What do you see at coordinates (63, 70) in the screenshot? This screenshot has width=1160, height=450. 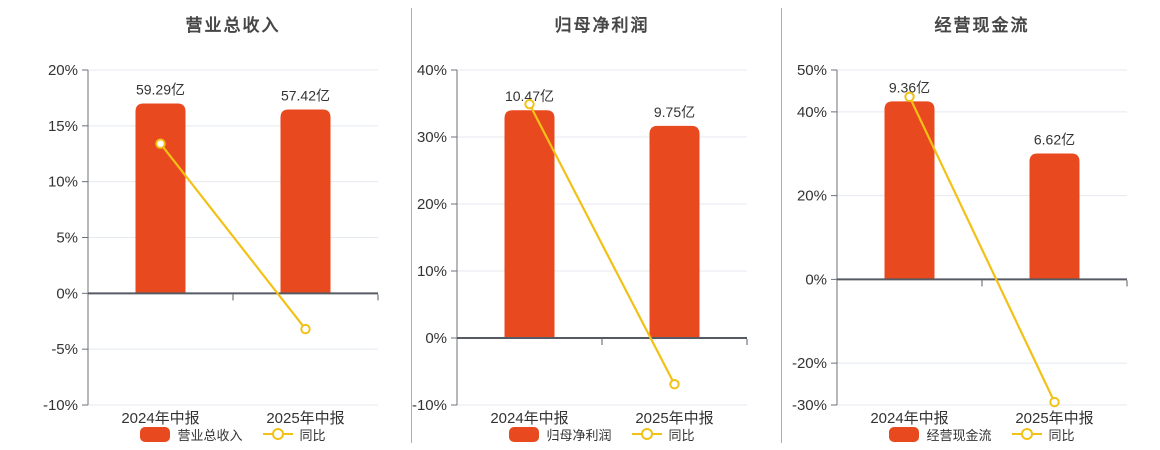 I see `chart-0-y-axis-label: 20%` at bounding box center [63, 70].